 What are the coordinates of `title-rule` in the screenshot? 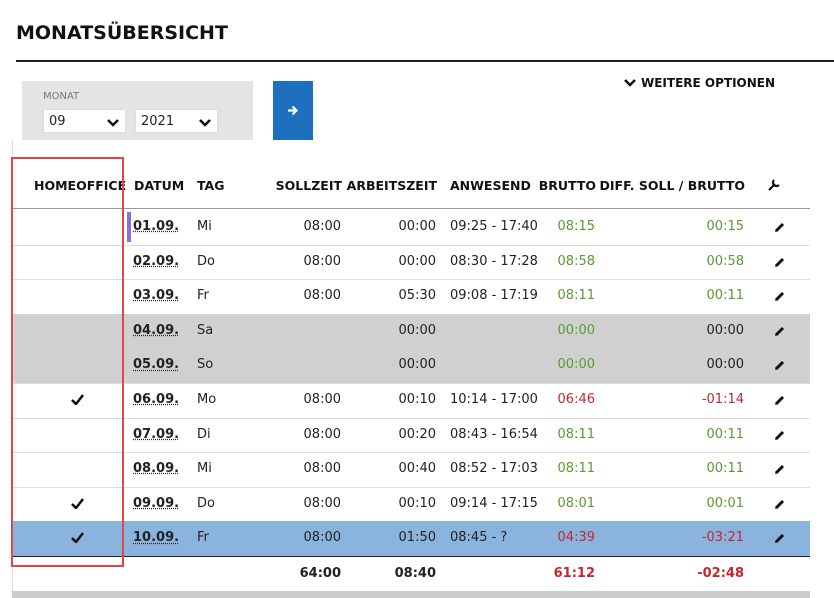 It's located at (425, 61).